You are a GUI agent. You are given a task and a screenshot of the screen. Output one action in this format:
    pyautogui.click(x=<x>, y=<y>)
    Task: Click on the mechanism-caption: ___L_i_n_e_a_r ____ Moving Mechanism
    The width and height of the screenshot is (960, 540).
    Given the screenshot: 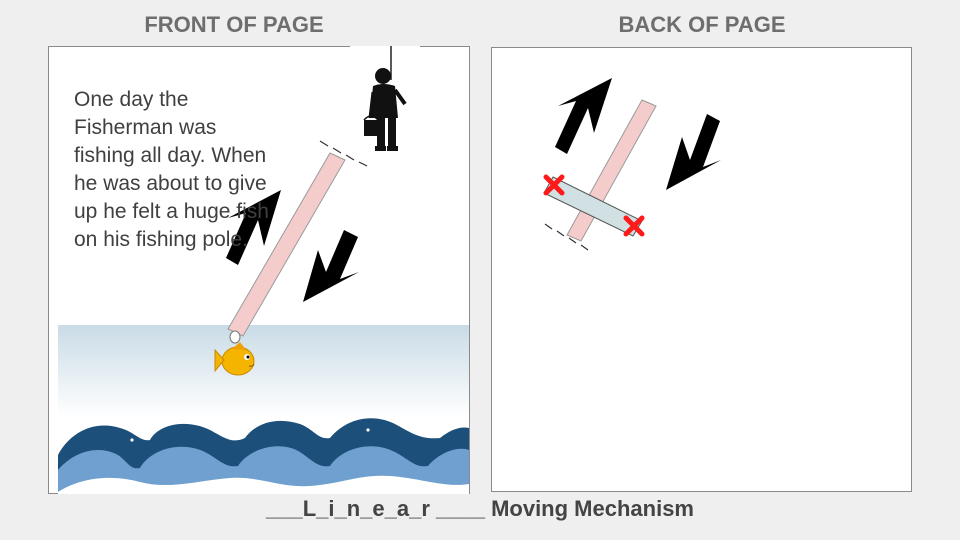 What is the action you would take?
    pyautogui.click(x=480, y=508)
    